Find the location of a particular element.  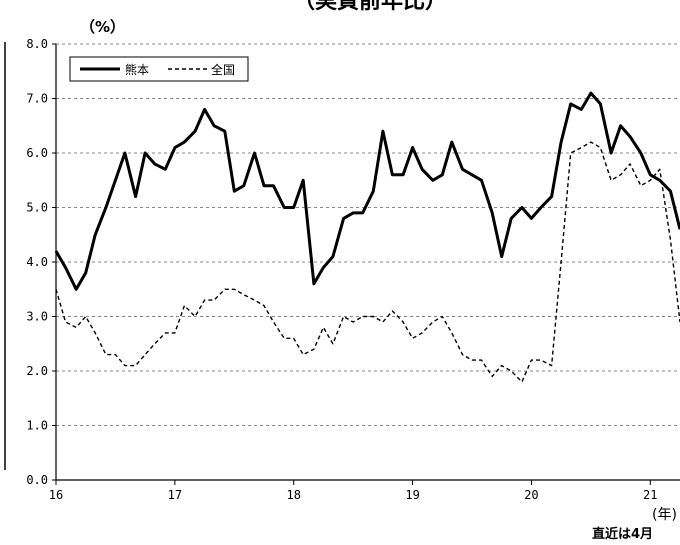

legend-box is located at coordinates (159, 69).